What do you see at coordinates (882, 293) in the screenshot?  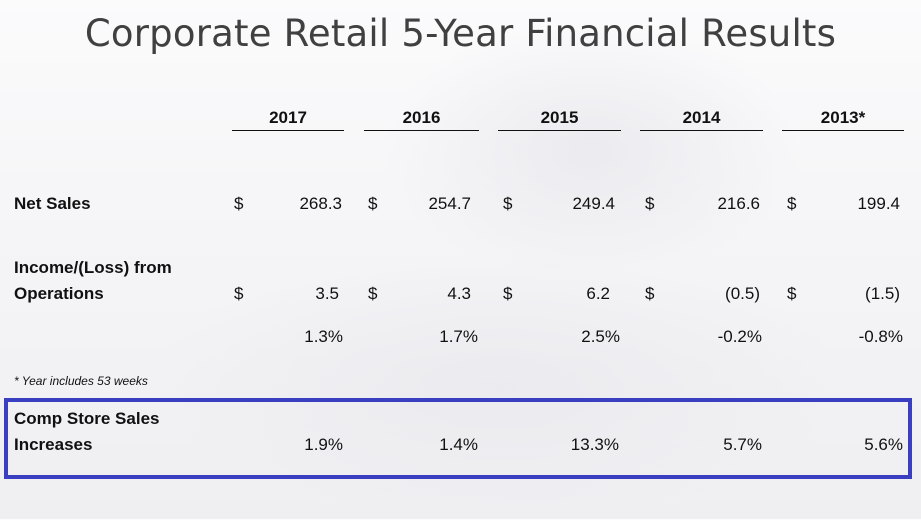 I see `income-2013: (1.5)` at bounding box center [882, 293].